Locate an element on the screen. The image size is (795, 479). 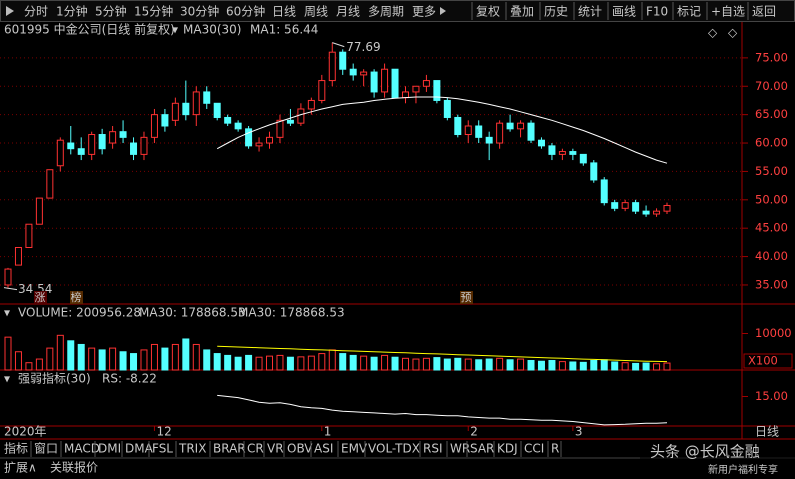
indicator-tab: OBV is located at coordinates (300, 449).